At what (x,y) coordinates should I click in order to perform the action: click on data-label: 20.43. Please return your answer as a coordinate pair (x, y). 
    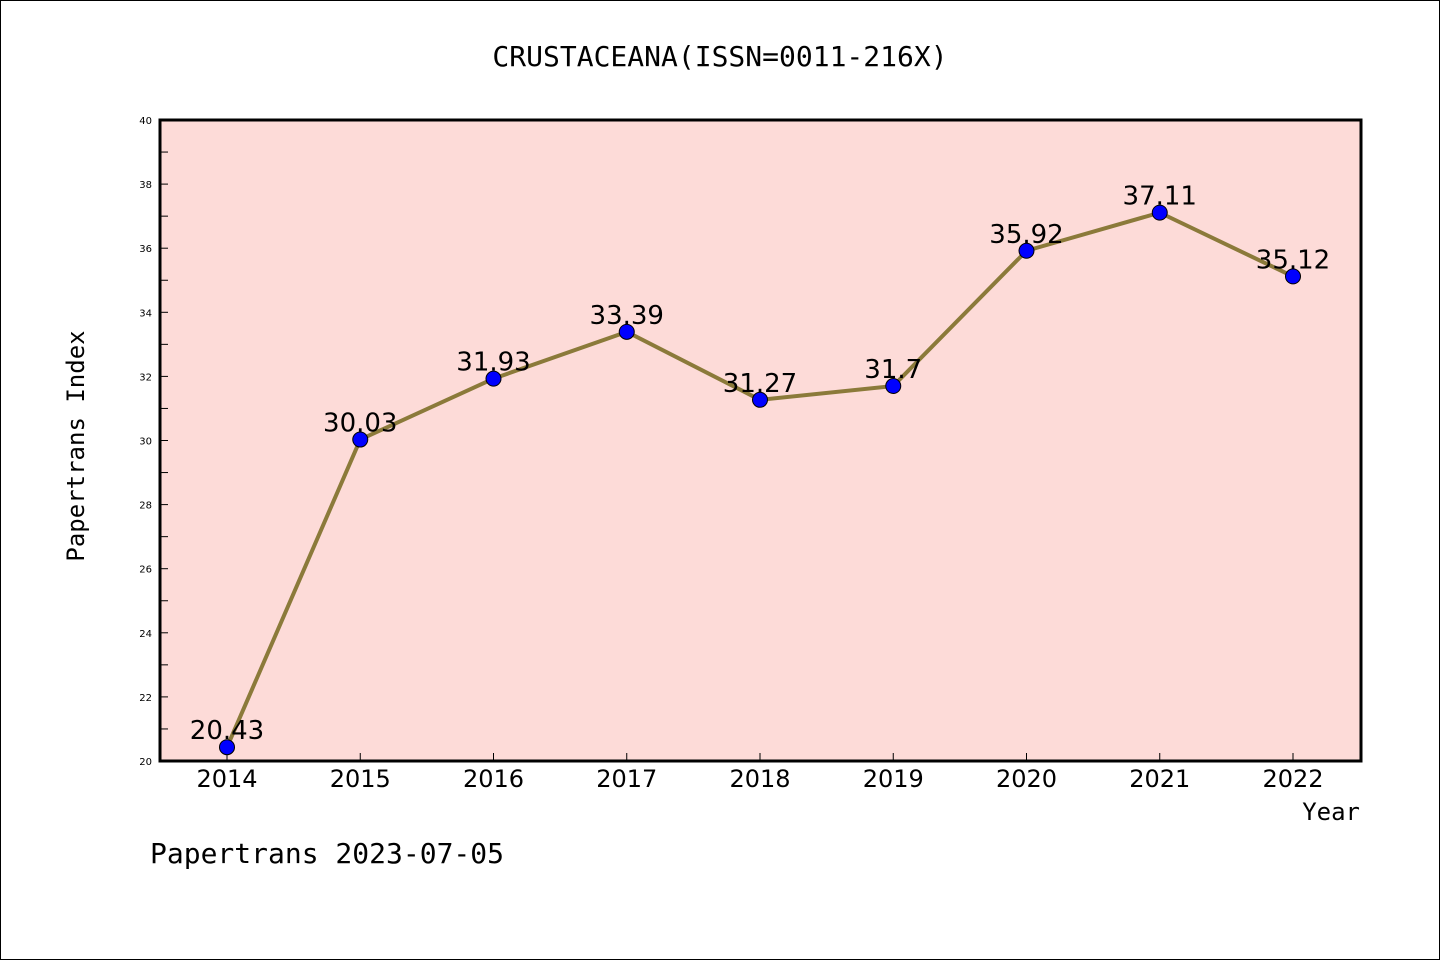
    Looking at the image, I should click on (227, 731).